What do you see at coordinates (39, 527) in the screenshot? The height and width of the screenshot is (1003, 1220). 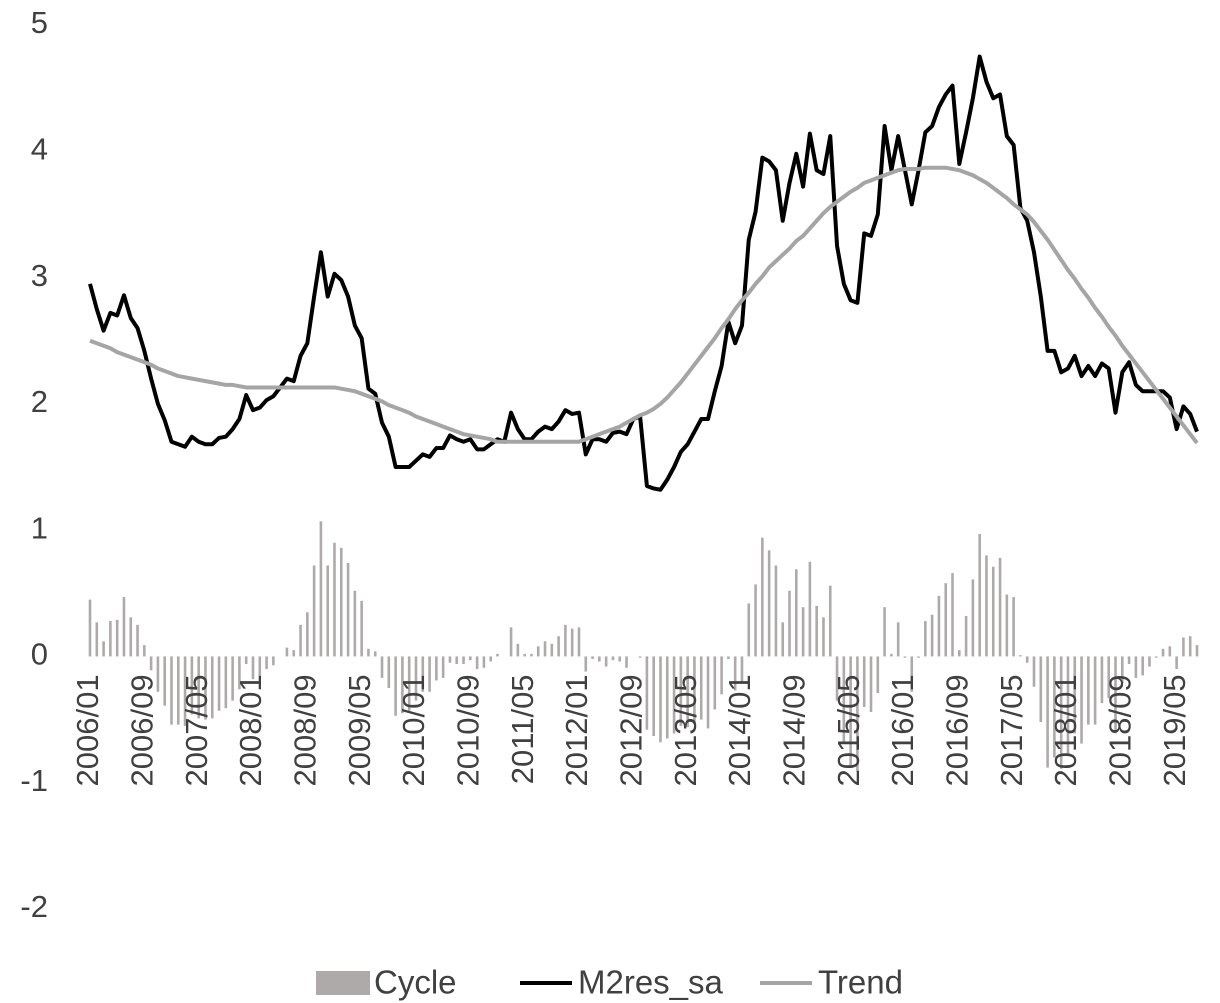 I see `y-tick-label: 1` at bounding box center [39, 527].